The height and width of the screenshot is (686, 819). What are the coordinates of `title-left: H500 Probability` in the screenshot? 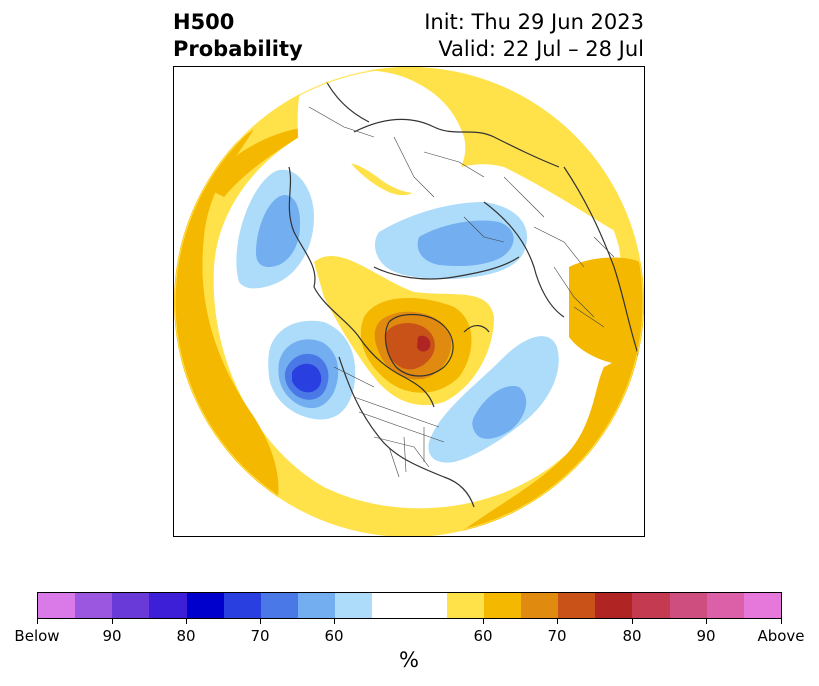 It's located at (238, 36).